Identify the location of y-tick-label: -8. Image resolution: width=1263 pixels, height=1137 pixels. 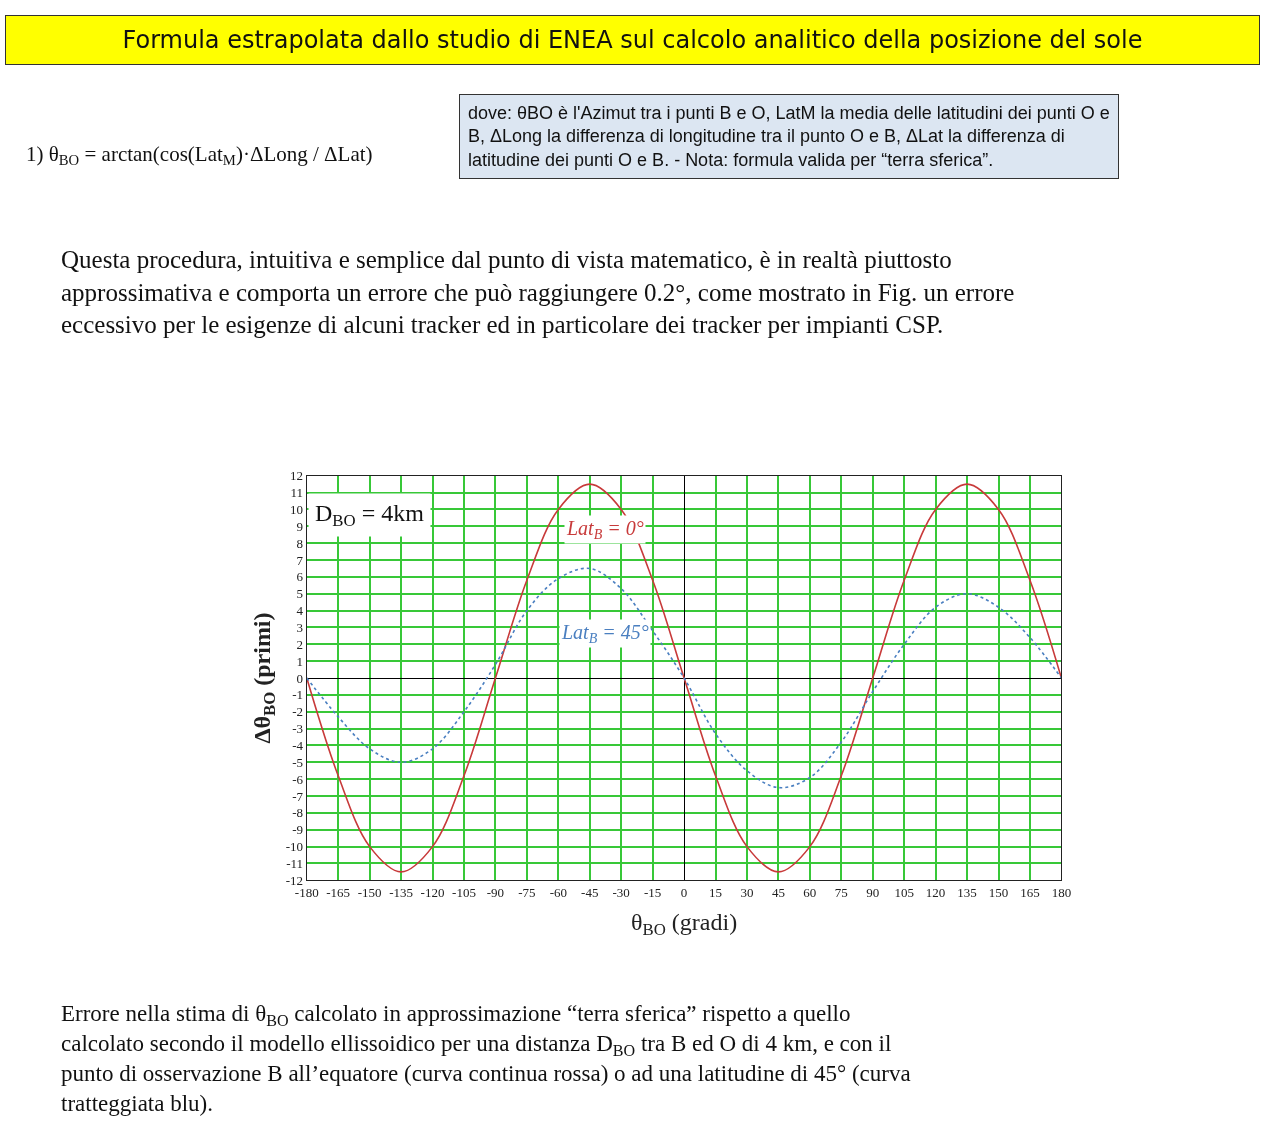
(298, 813).